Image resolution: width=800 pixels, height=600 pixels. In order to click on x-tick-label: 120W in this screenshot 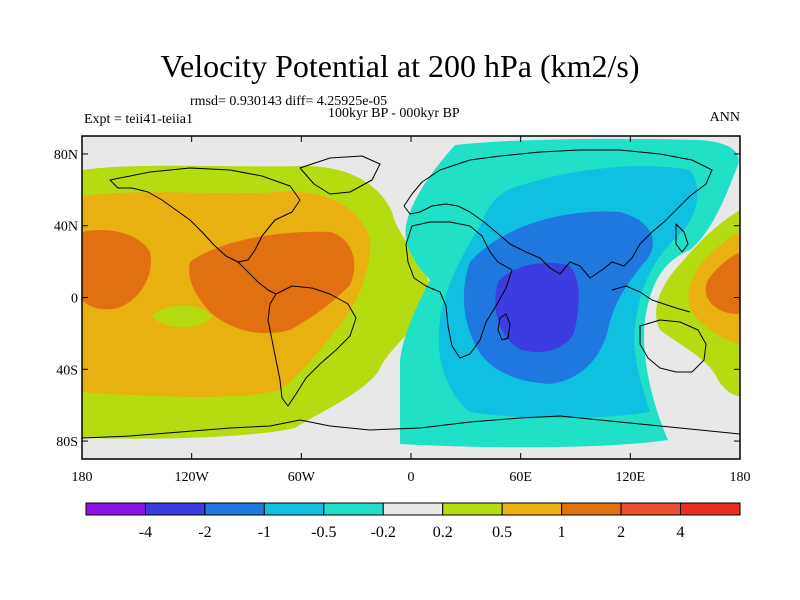, I will do `click(192, 477)`.